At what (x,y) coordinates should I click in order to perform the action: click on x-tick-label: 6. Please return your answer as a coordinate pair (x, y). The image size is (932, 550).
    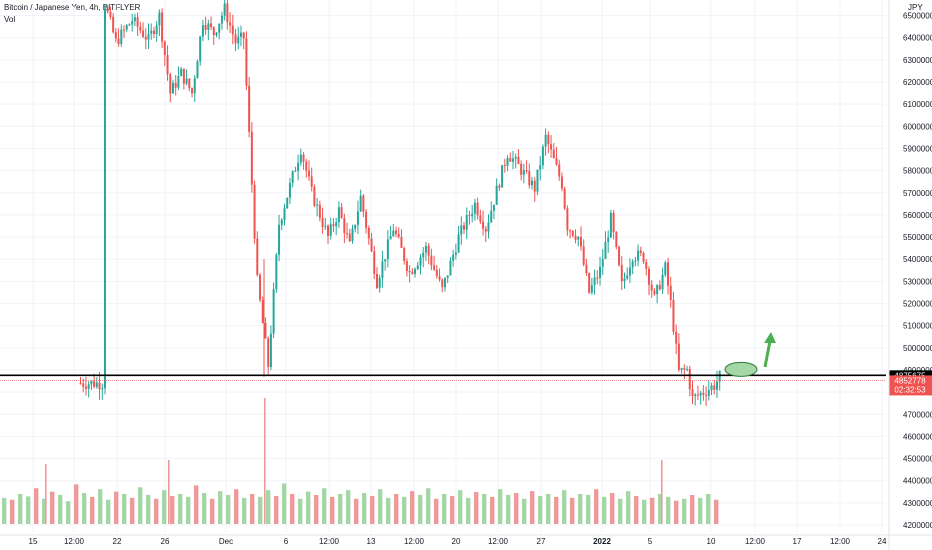
    Looking at the image, I should click on (286, 541).